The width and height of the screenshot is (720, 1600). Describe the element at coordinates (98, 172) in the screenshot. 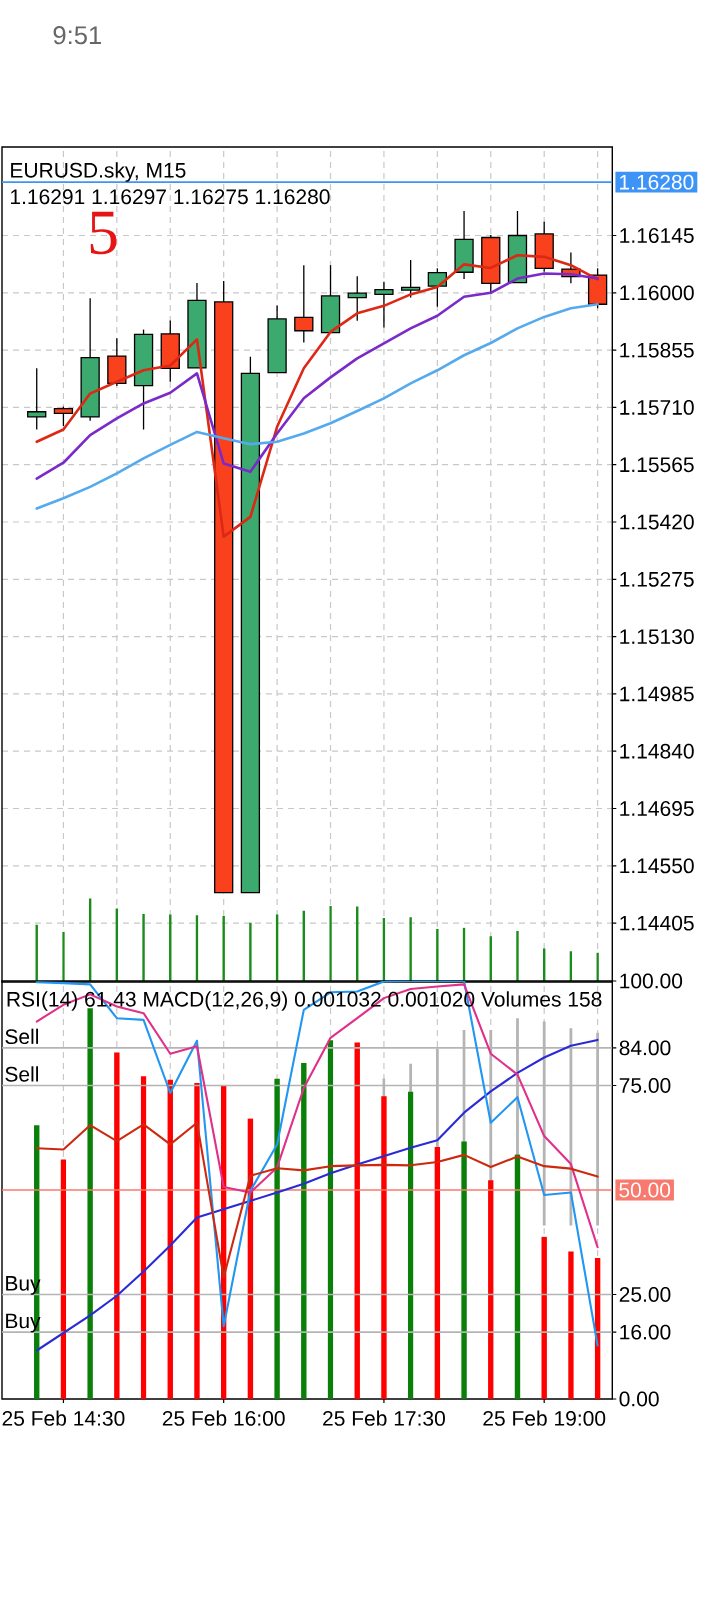

I see `text: EURUSD.sky, M15` at that location.